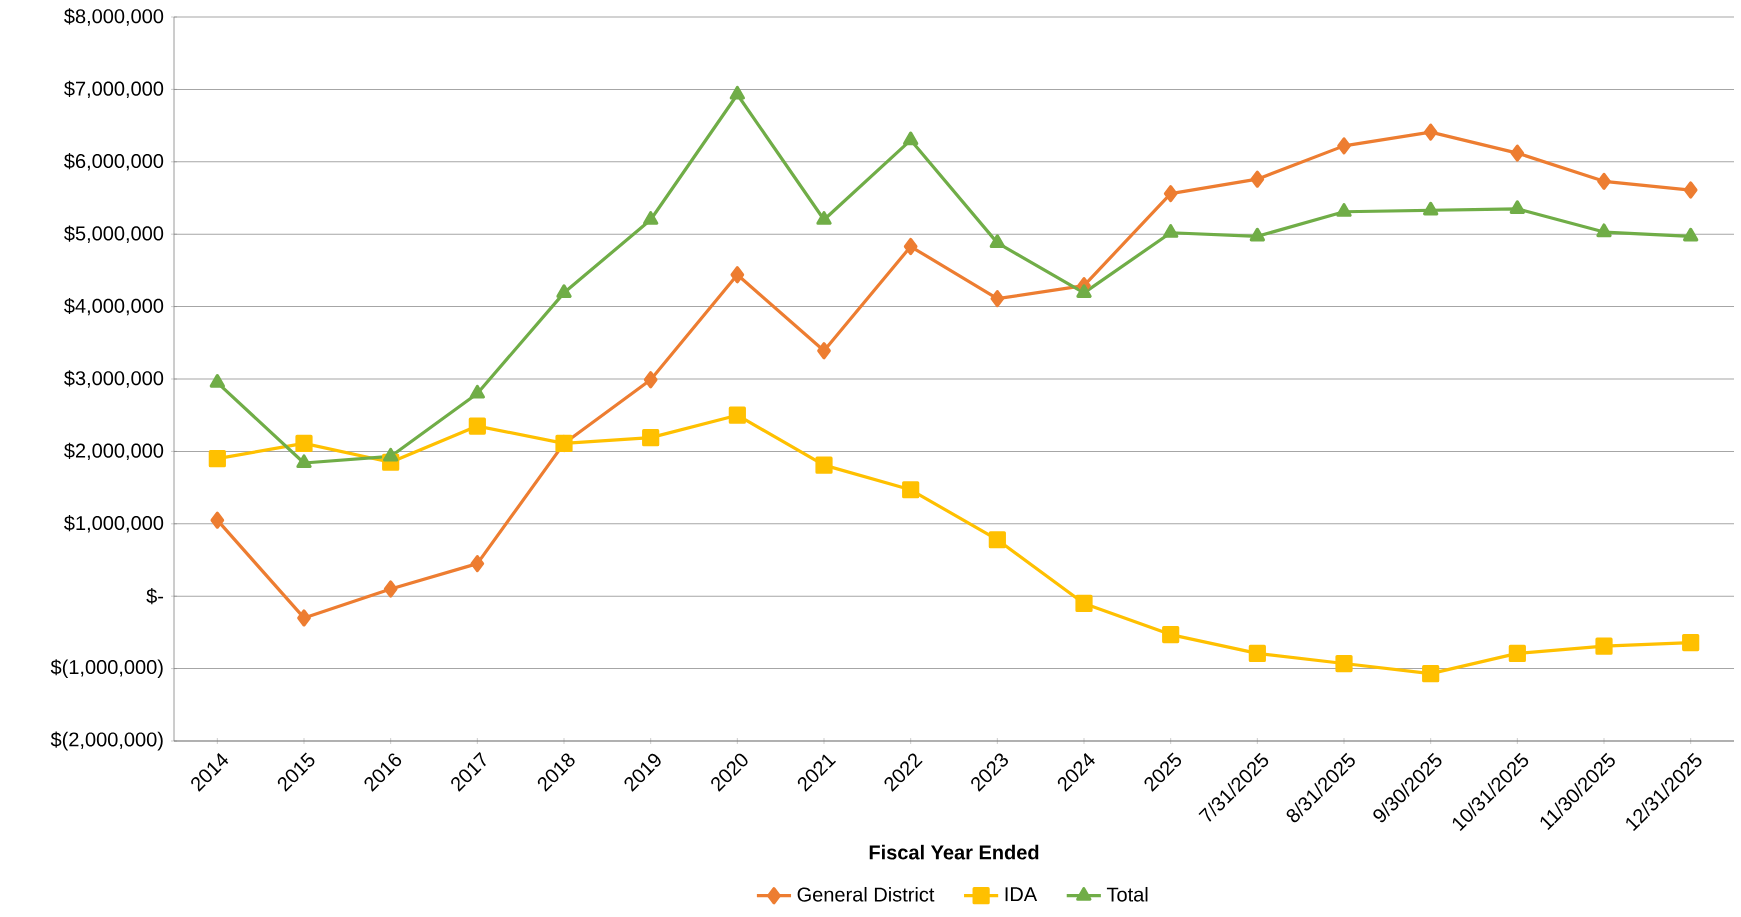  What do you see at coordinates (114, 451) in the screenshot?
I see `y-tick-label: $2,000,000` at bounding box center [114, 451].